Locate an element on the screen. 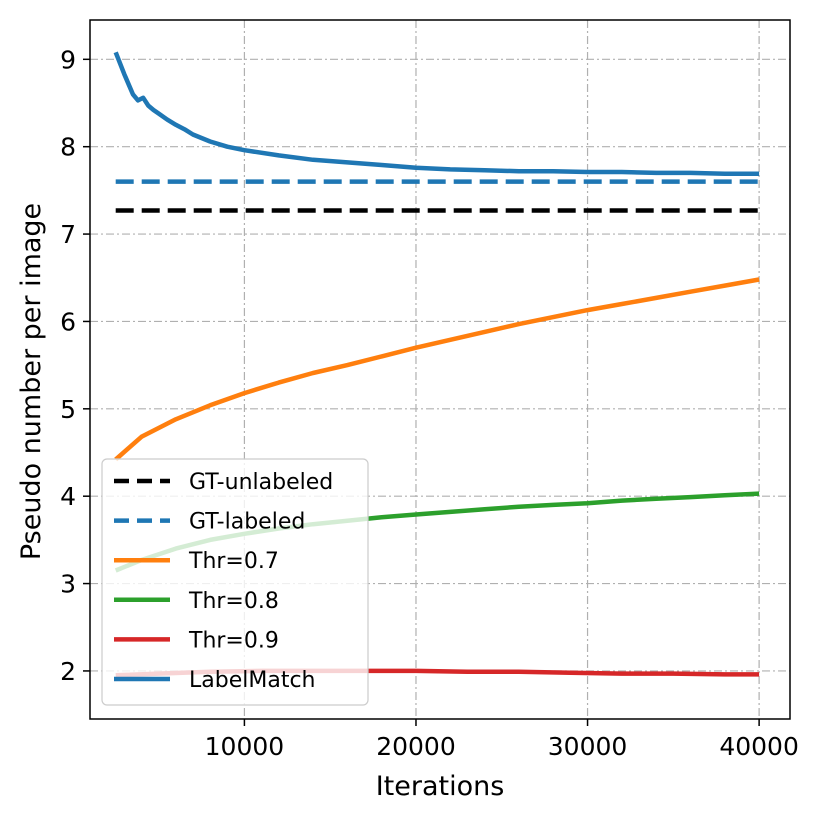  legend-label-gt-unlabeled: GT-unlabeled is located at coordinates (261, 482).